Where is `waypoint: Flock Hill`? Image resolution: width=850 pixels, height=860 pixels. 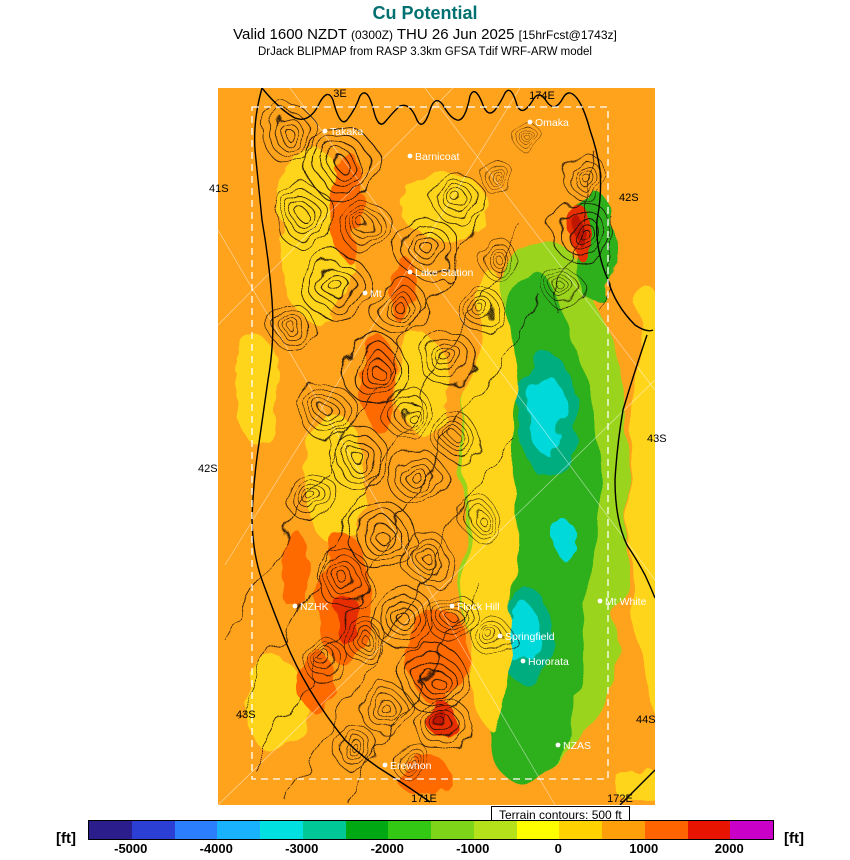 waypoint: Flock Hill is located at coordinates (474, 607).